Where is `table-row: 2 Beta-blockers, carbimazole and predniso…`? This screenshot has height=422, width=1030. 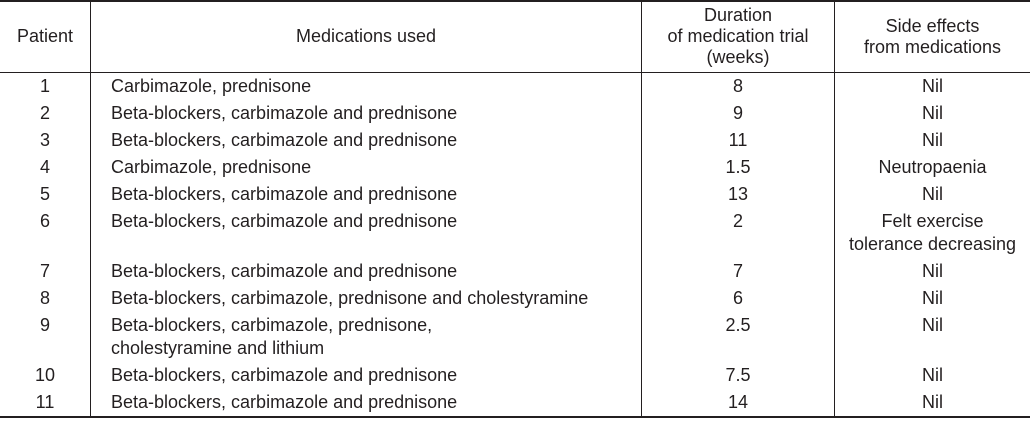
table-row: 2 Beta-blockers, carbimazole and predniso… is located at coordinates (515, 113).